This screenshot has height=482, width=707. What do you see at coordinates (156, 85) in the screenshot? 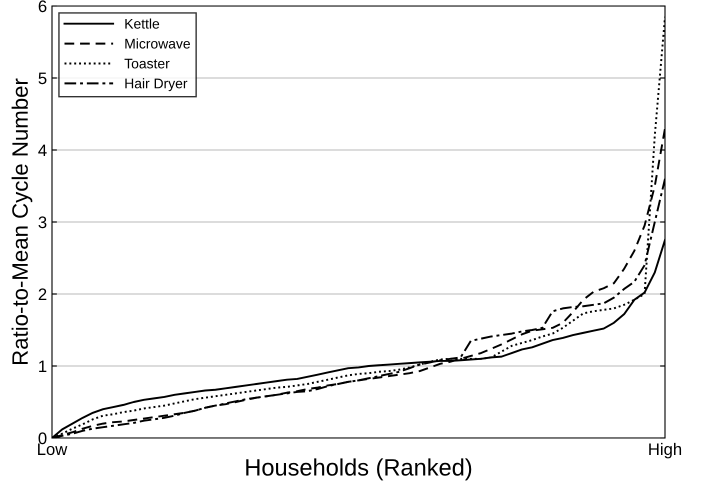
I see `legend-label: Hair Dryer` at bounding box center [156, 85].